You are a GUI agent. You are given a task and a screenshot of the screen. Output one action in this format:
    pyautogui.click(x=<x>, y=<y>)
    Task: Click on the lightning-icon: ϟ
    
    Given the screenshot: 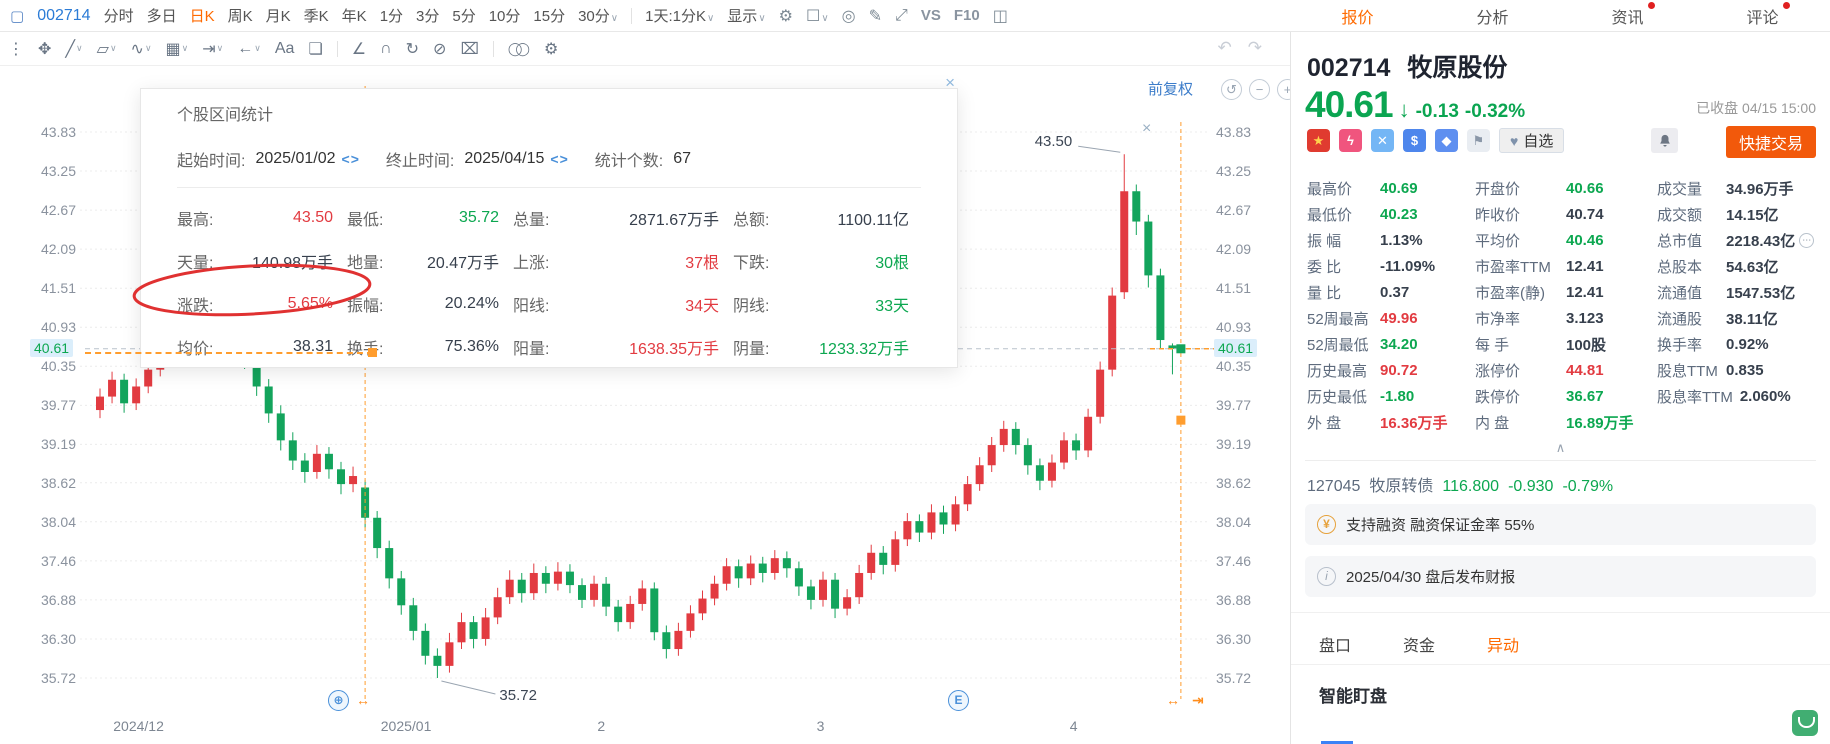 What is the action you would take?
    pyautogui.click(x=1350, y=140)
    